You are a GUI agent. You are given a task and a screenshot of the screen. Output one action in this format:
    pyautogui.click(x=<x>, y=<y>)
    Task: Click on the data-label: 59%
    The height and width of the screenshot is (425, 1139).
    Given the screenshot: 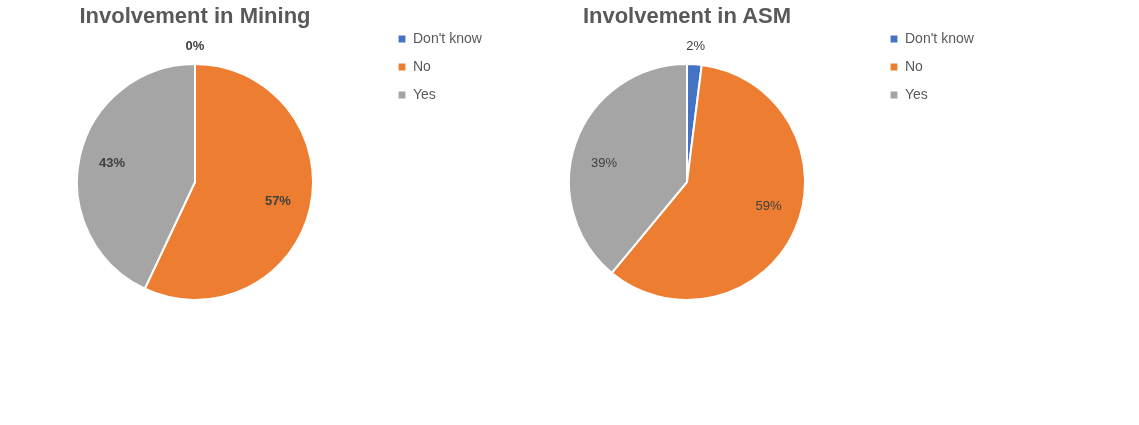 What is the action you would take?
    pyautogui.click(x=769, y=205)
    